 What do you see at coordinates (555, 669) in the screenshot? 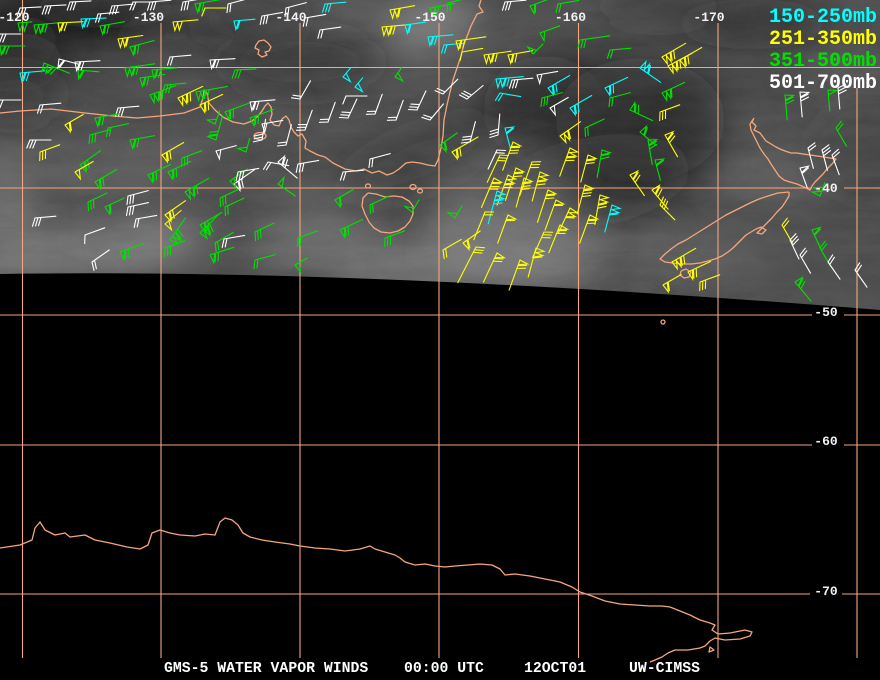
I see `svg-text: 12OCT01` at bounding box center [555, 669].